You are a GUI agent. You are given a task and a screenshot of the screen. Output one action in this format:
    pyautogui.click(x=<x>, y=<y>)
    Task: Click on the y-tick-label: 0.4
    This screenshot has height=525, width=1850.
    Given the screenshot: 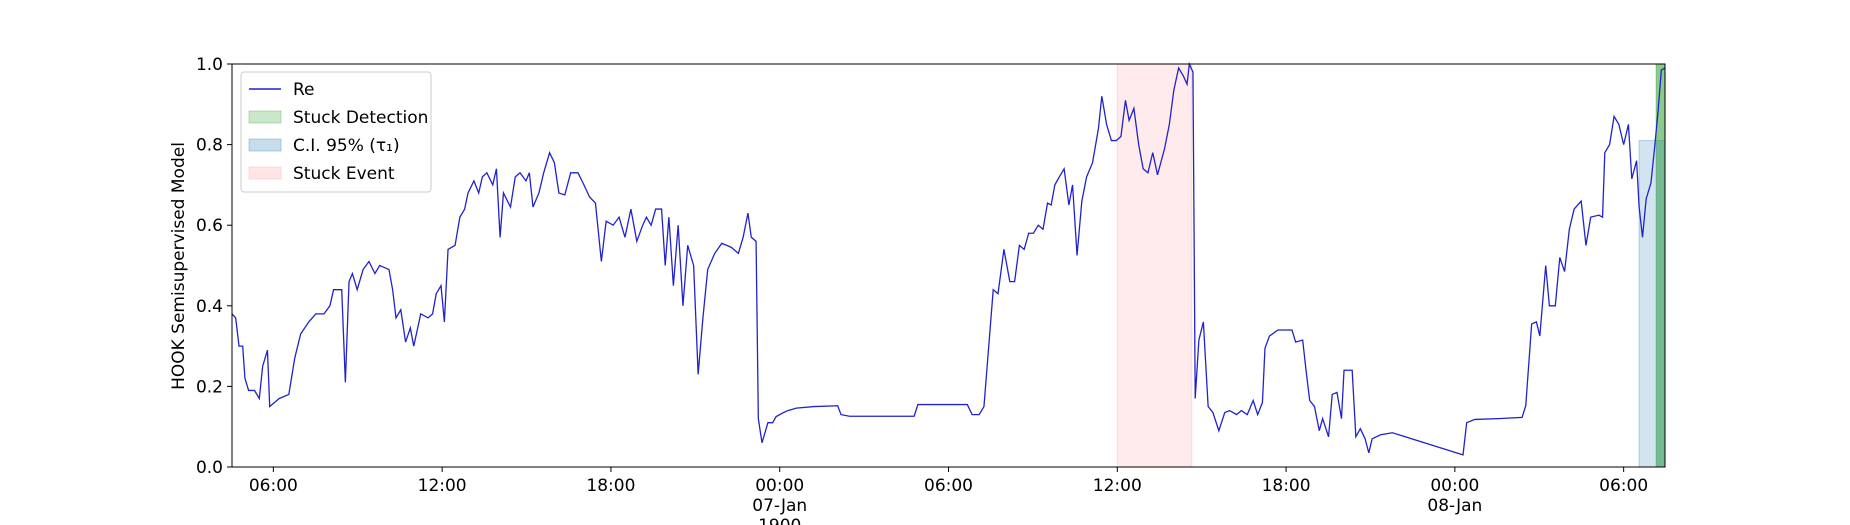 What is the action you would take?
    pyautogui.click(x=209, y=307)
    